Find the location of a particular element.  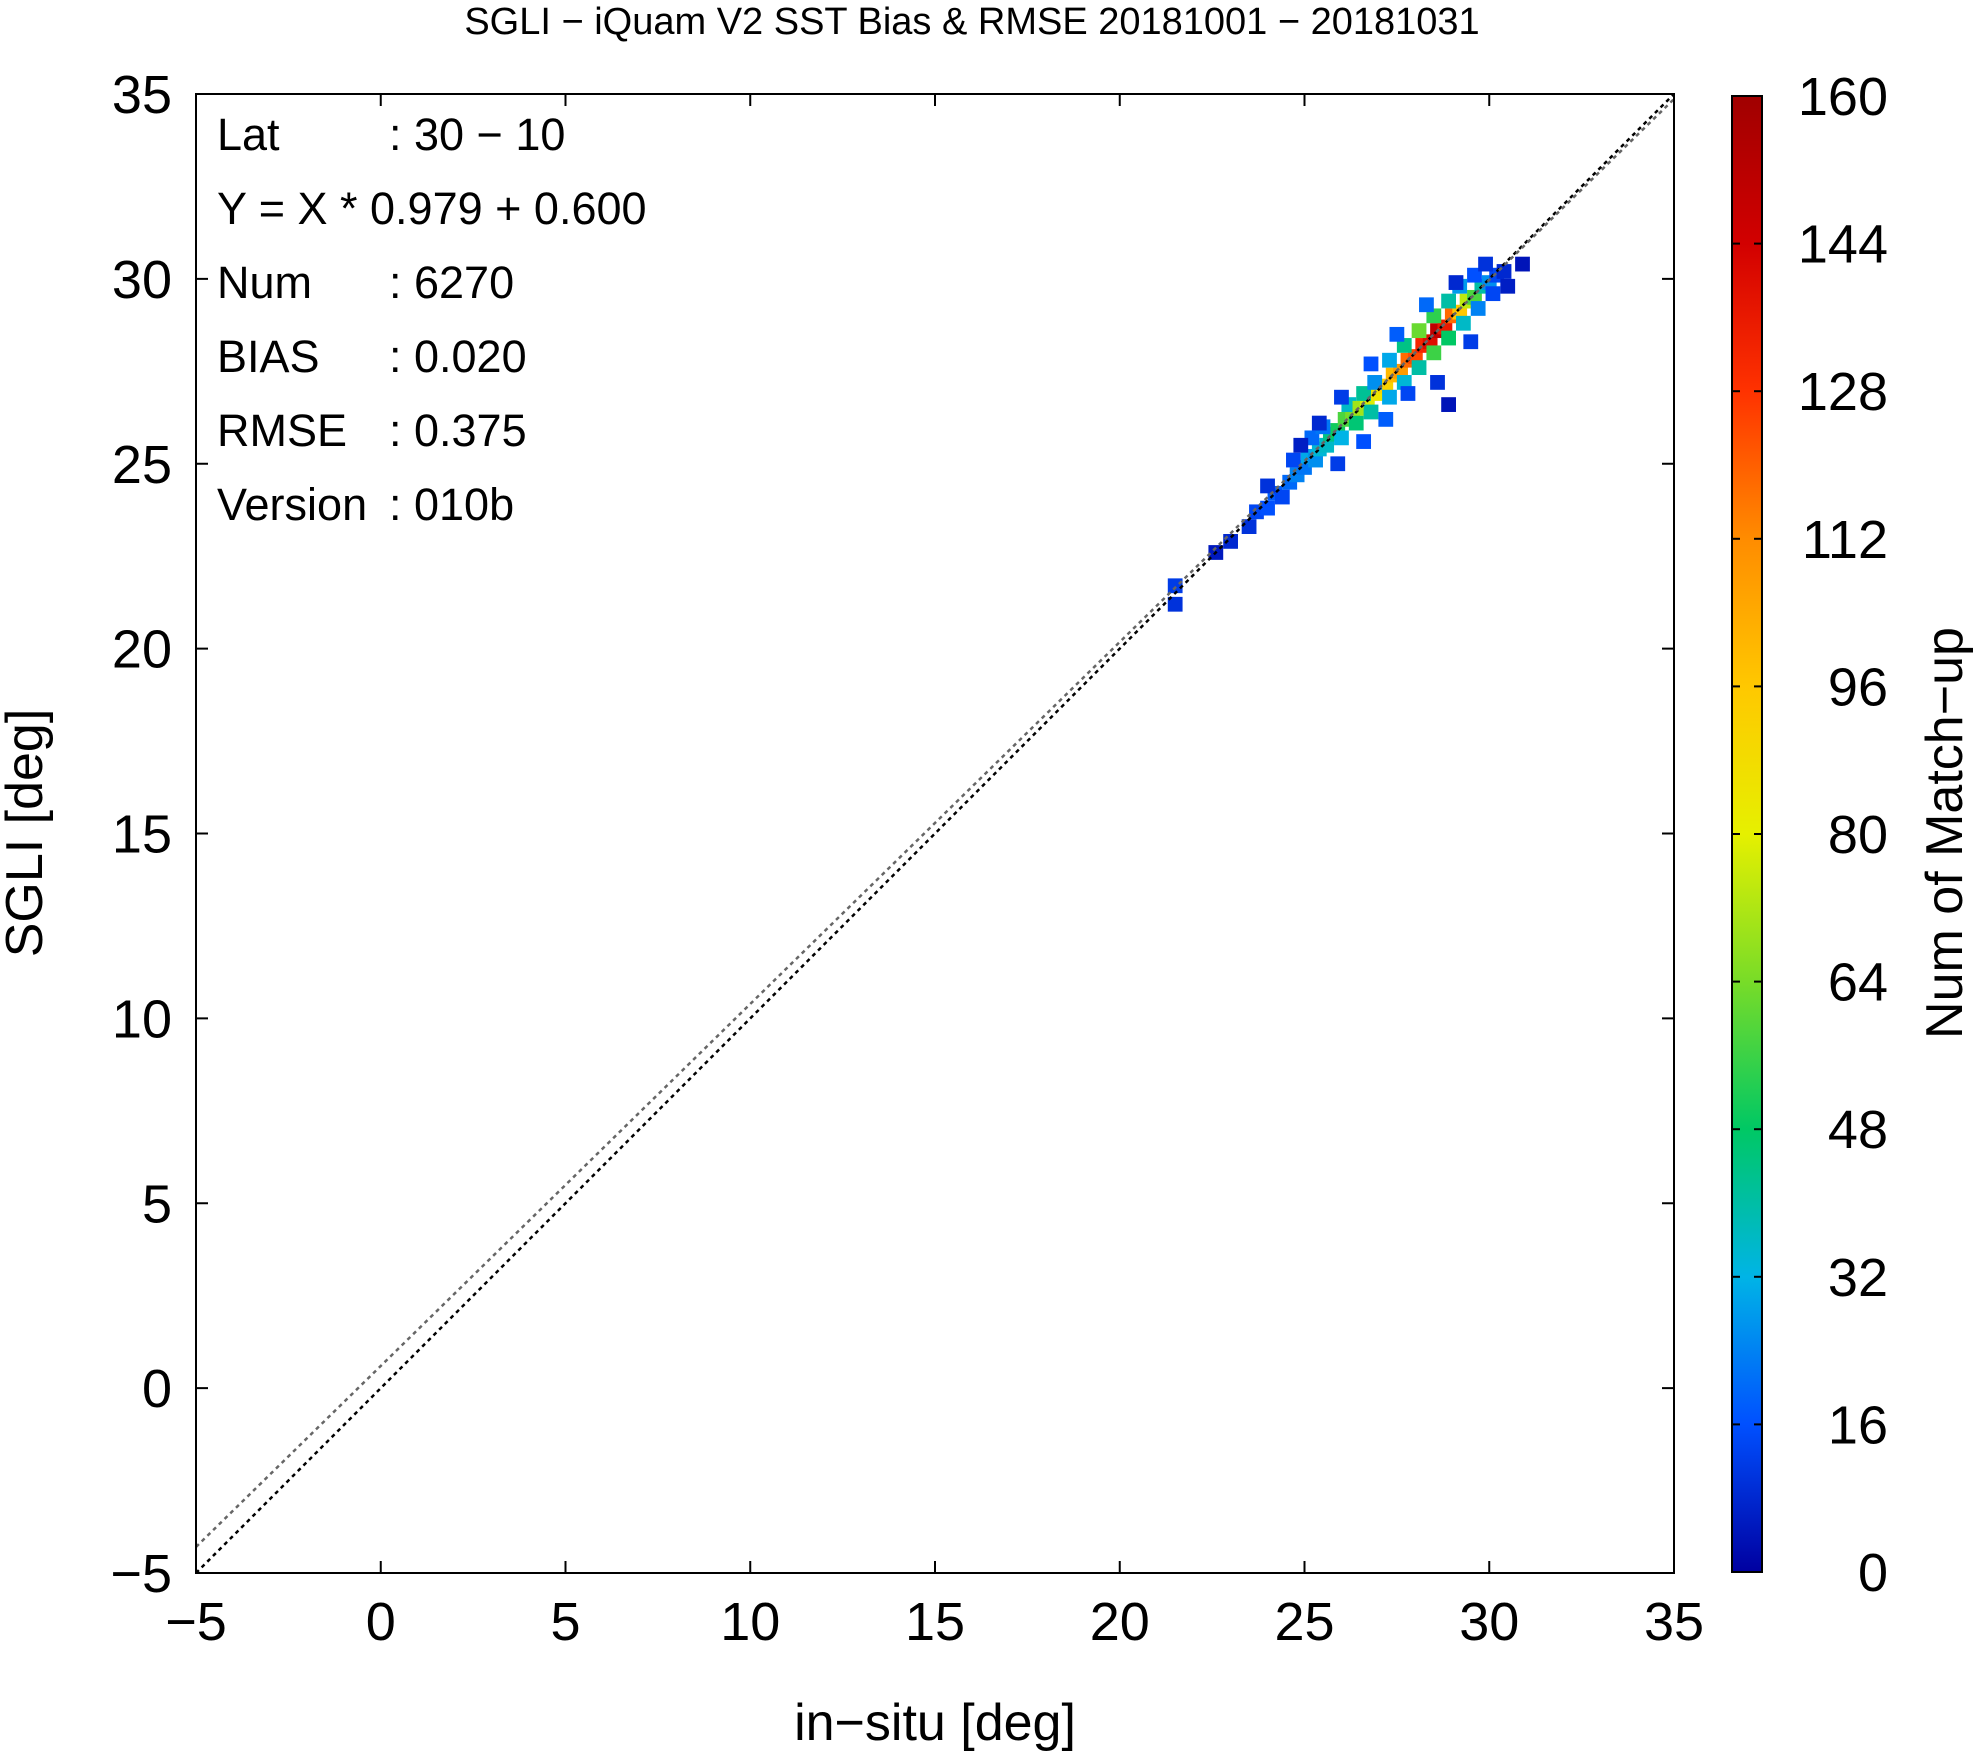

stat-value: : 30 − 10 is located at coordinates (477, 134).